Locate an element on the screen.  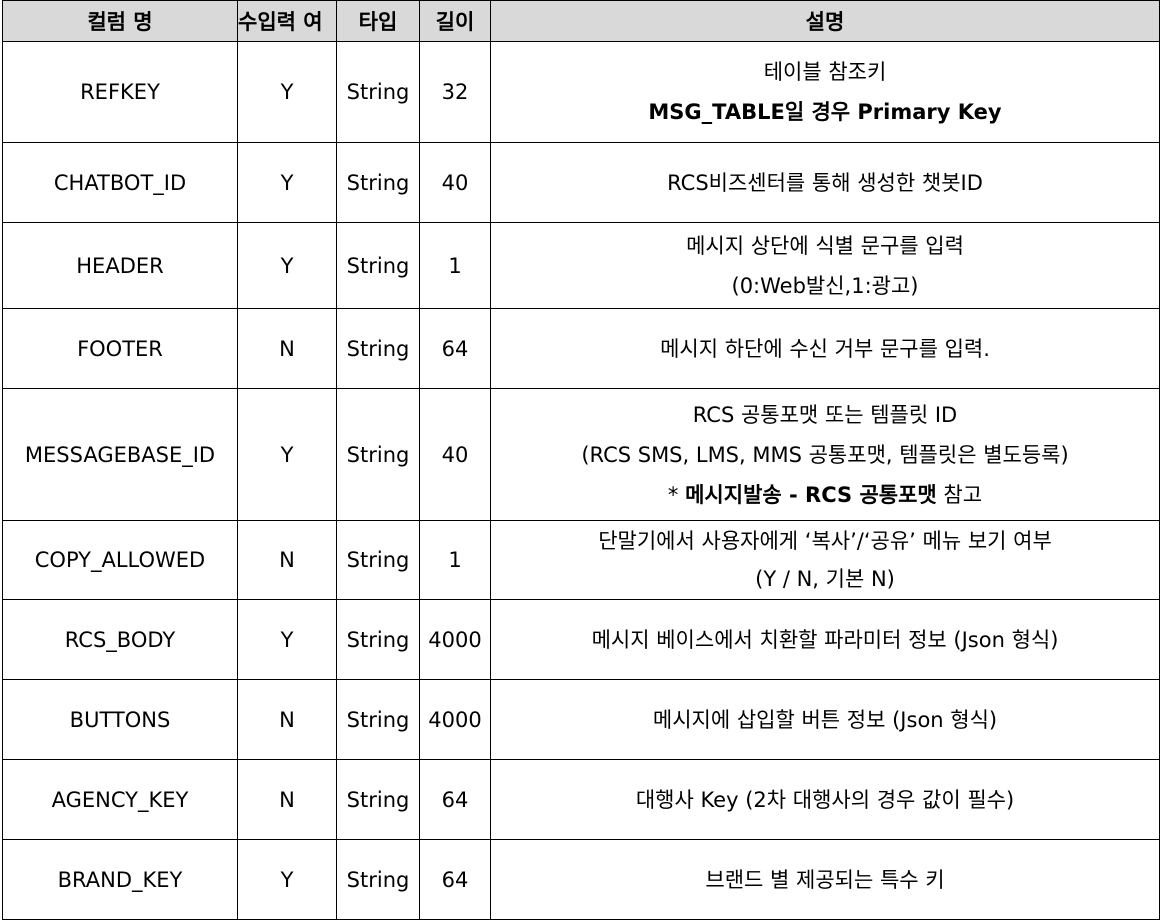
description-line: 메시지 베이스에서 치환할 파라미터 정보 (Json 형식) is located at coordinates (825, 639).